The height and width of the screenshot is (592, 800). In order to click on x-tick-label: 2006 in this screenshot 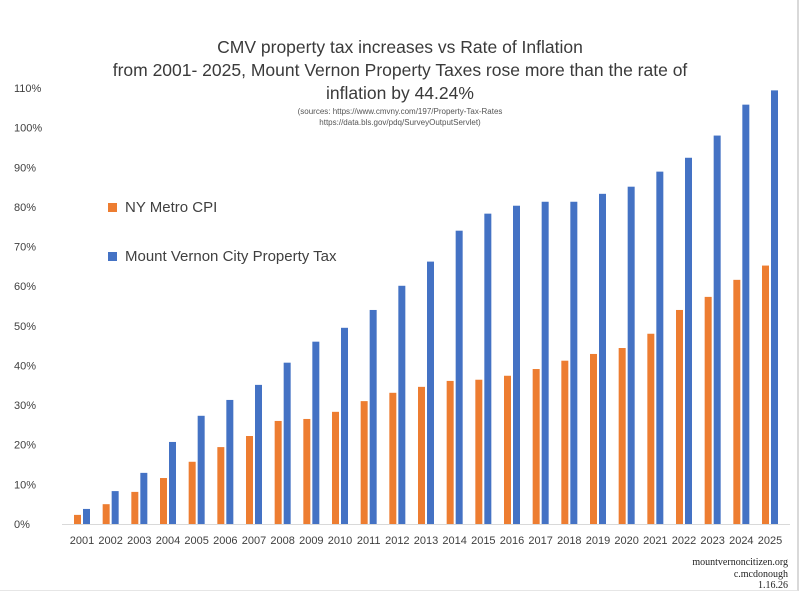, I will do `click(225, 541)`.